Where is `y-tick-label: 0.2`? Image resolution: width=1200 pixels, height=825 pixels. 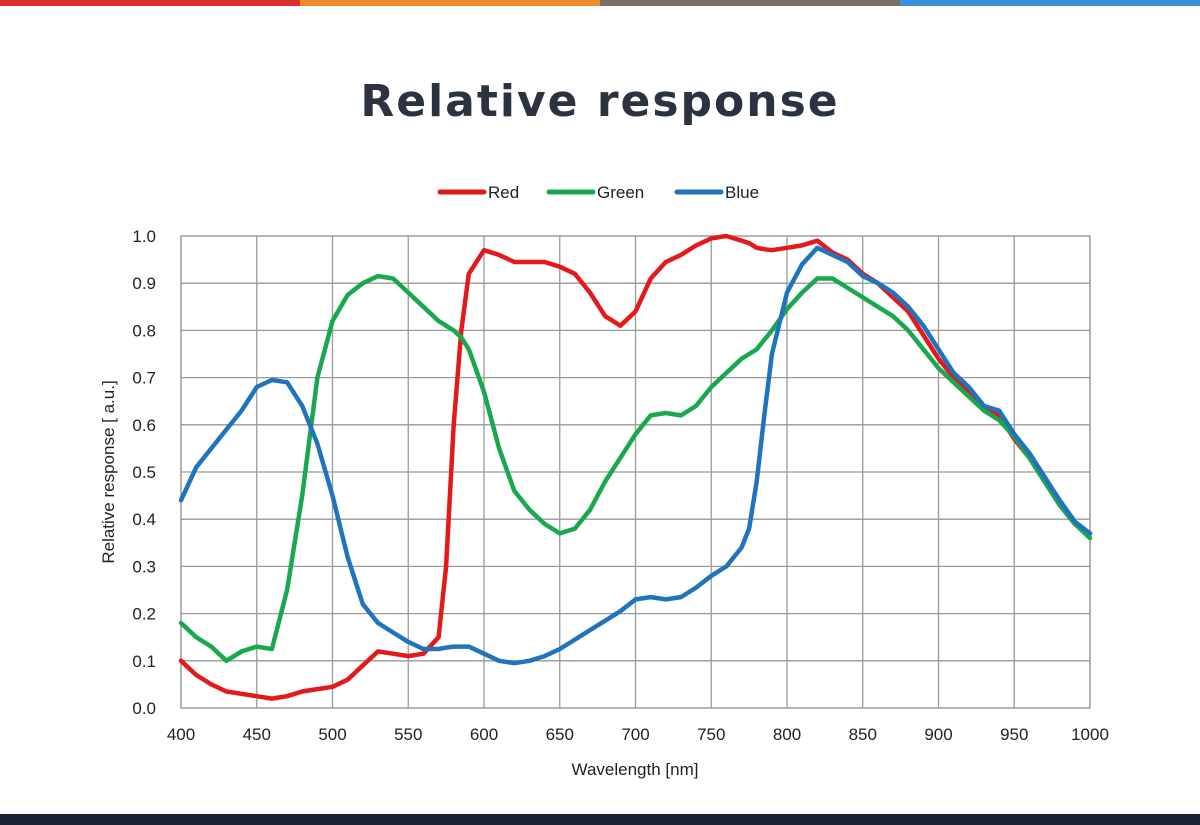
y-tick-label: 0.2 is located at coordinates (144, 614).